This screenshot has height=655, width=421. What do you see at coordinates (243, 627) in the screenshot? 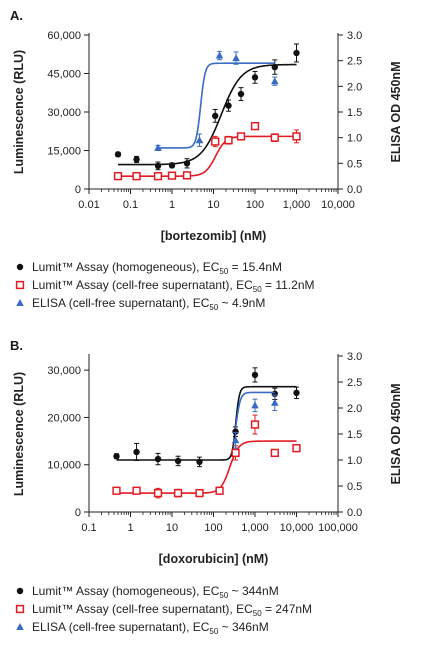
I see `legend-ec-value: ~ 346nM` at bounding box center [243, 627].